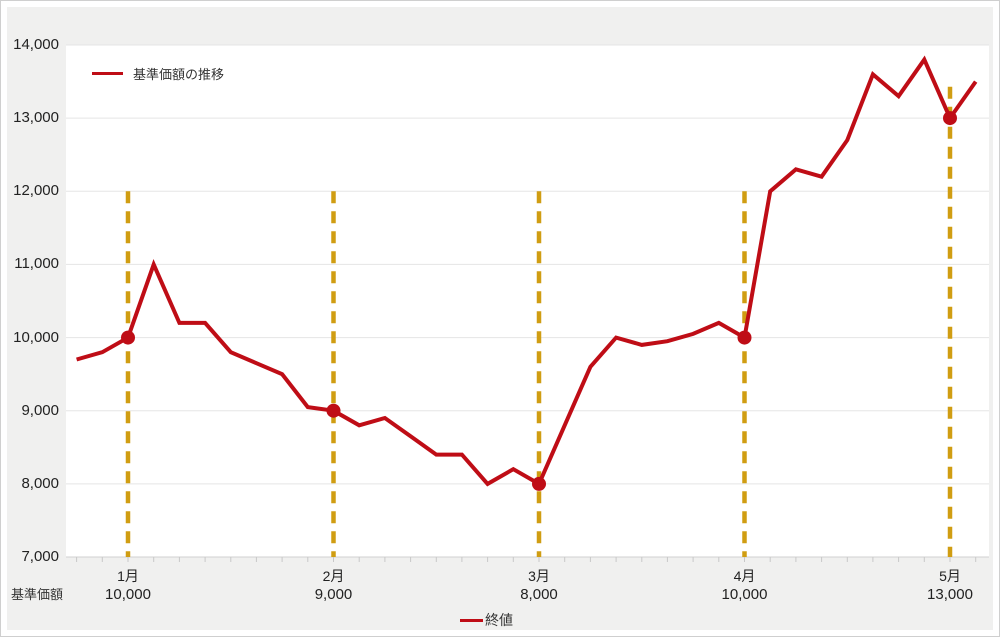 This screenshot has width=1000, height=637. I want to click on legend-series: 基準価額の推移, so click(158, 73).